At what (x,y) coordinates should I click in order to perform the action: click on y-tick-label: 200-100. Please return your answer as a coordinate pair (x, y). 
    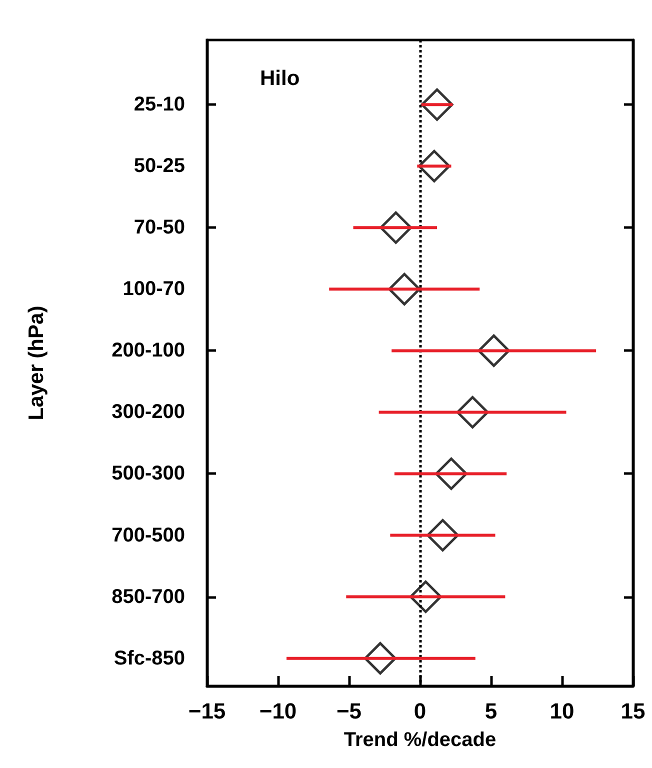
    Looking at the image, I should click on (148, 351).